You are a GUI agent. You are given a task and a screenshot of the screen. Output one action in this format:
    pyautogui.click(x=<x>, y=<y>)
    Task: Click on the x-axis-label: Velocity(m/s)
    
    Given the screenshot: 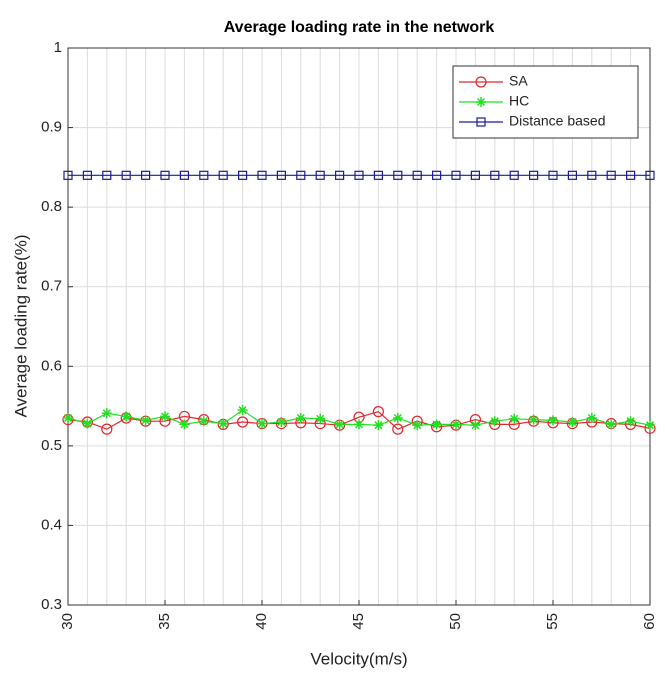 What is the action you would take?
    pyautogui.click(x=358, y=658)
    